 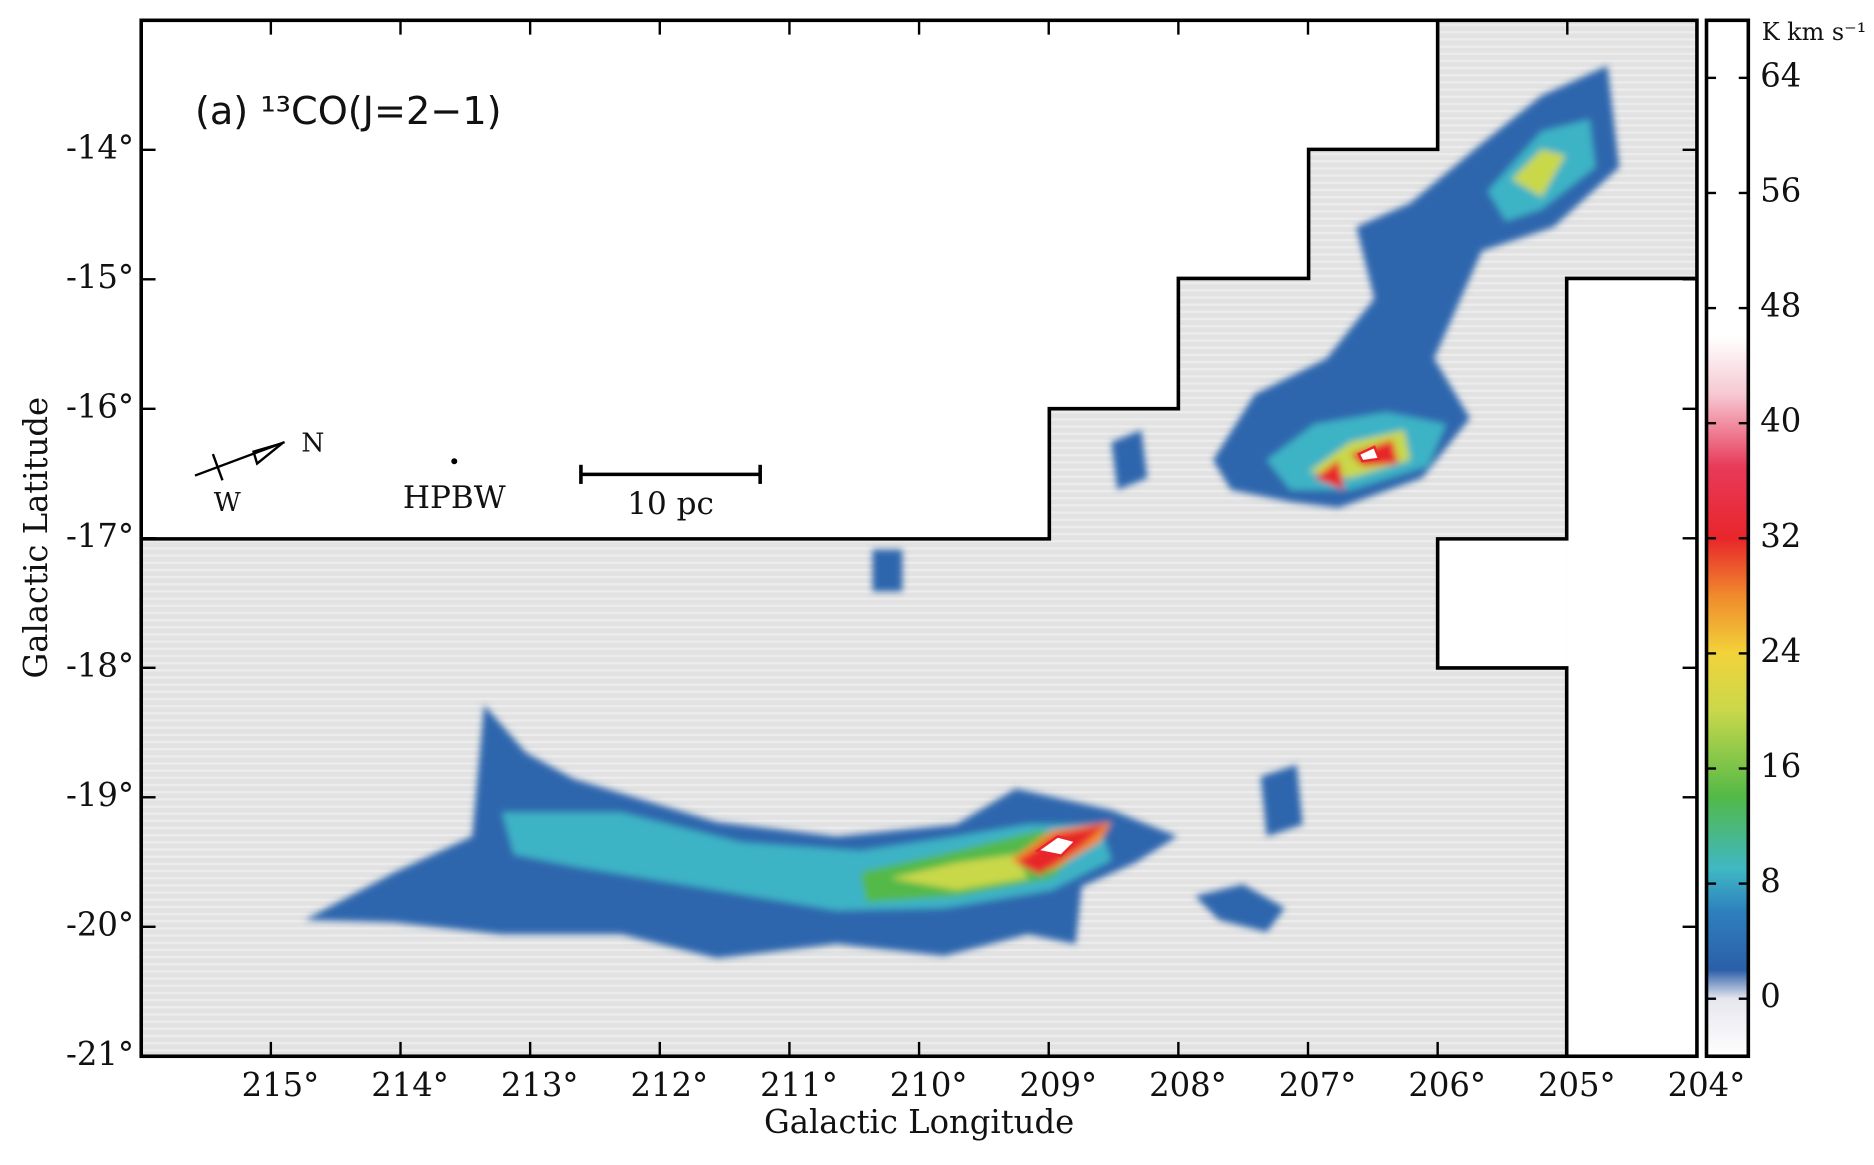 I want to click on colorbar-tick-label: 32, so click(x=1780, y=536).